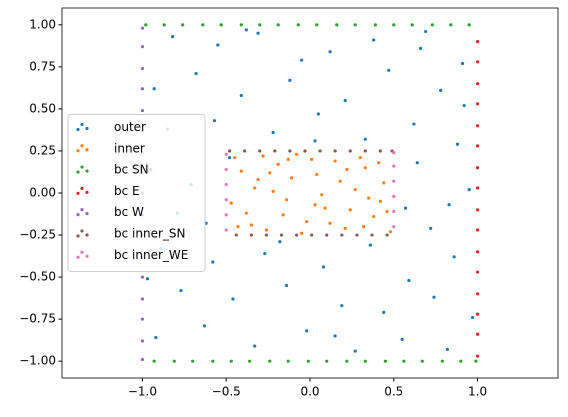  Describe the element at coordinates (309, 392) in the screenshot. I see `x-tick-label: 0.0` at that location.